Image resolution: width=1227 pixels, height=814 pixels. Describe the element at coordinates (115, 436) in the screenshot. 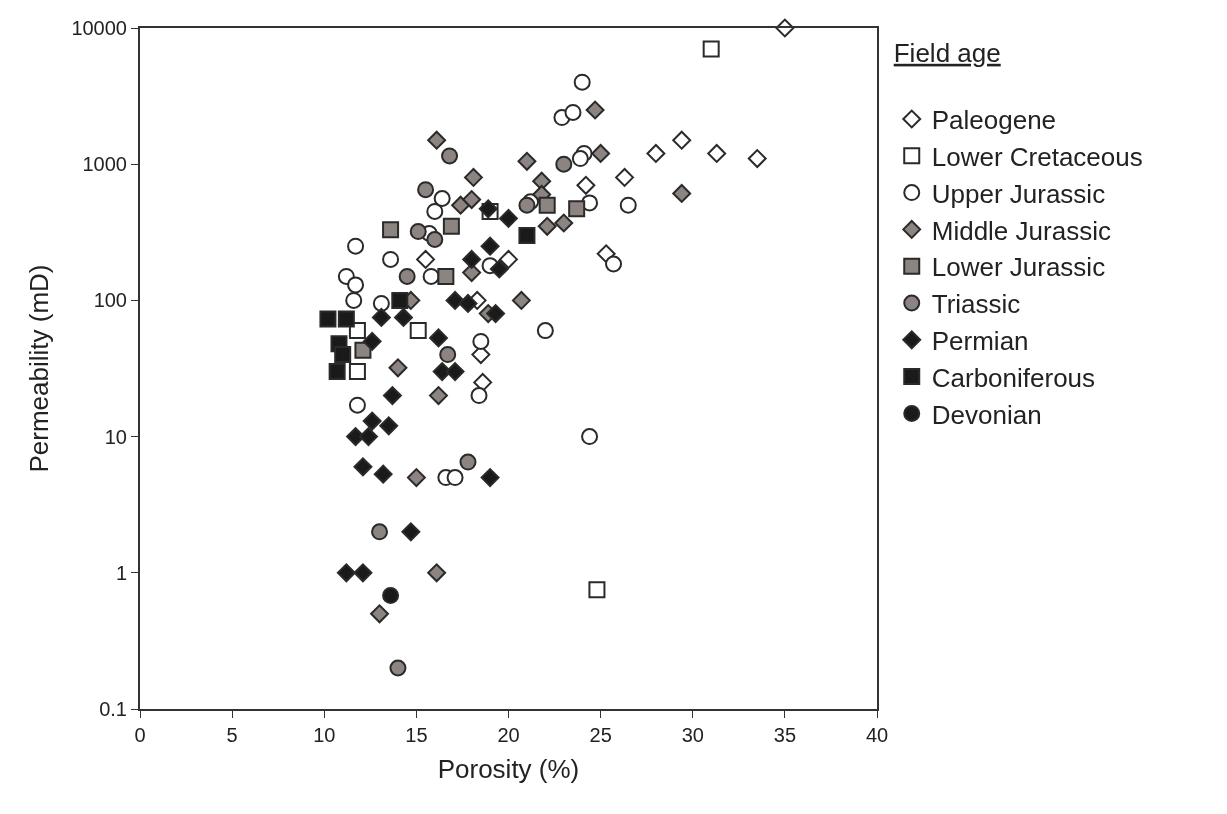

I see `y-tick-label: 10` at that location.